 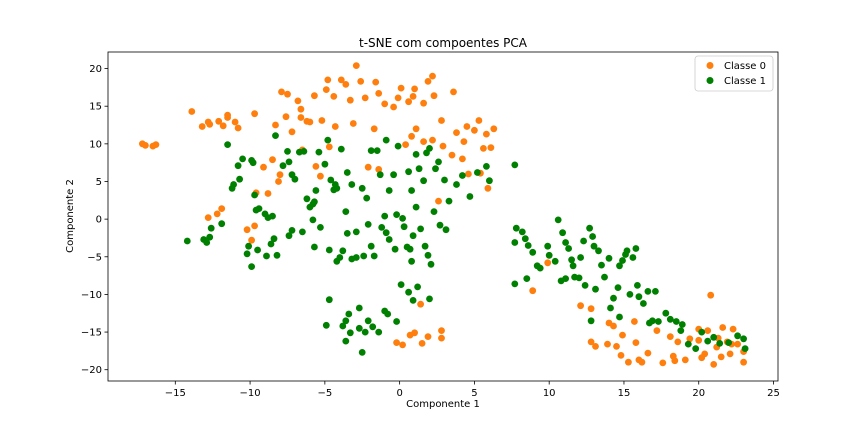 What do you see at coordinates (549, 393) in the screenshot?
I see `x-tick-label: 10` at bounding box center [549, 393].